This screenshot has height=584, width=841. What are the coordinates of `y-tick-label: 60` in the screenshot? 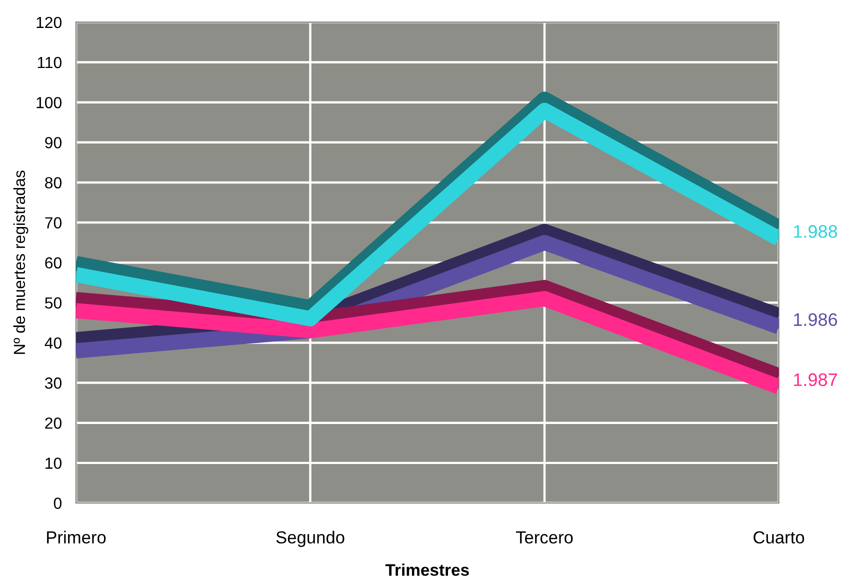 It's located at (53, 263).